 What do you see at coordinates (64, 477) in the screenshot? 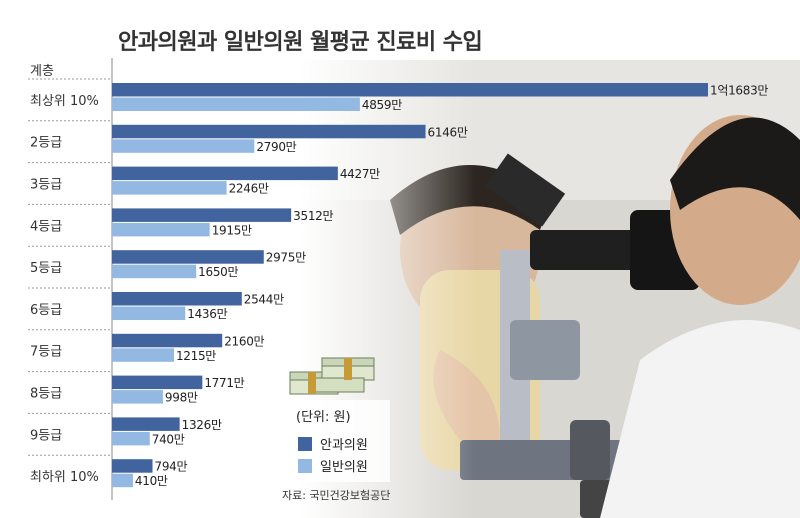
I see `category-label: 최하위 10%` at bounding box center [64, 477].